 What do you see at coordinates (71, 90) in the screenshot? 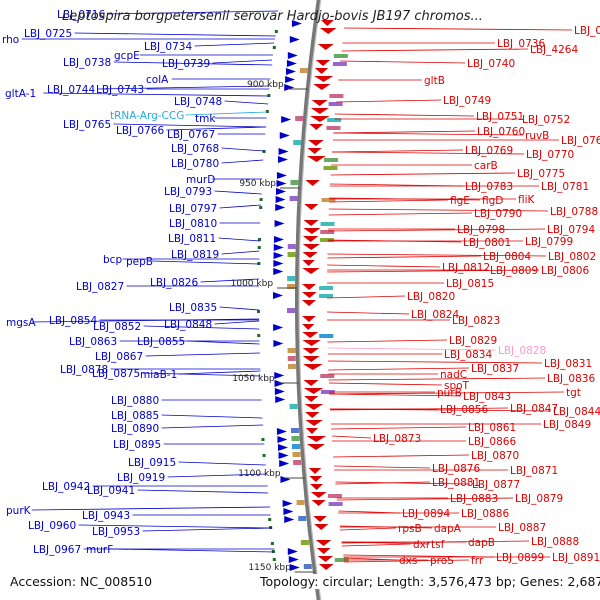
I see `gene-label-lbj-0744: LBJ_0744` at bounding box center [71, 90].